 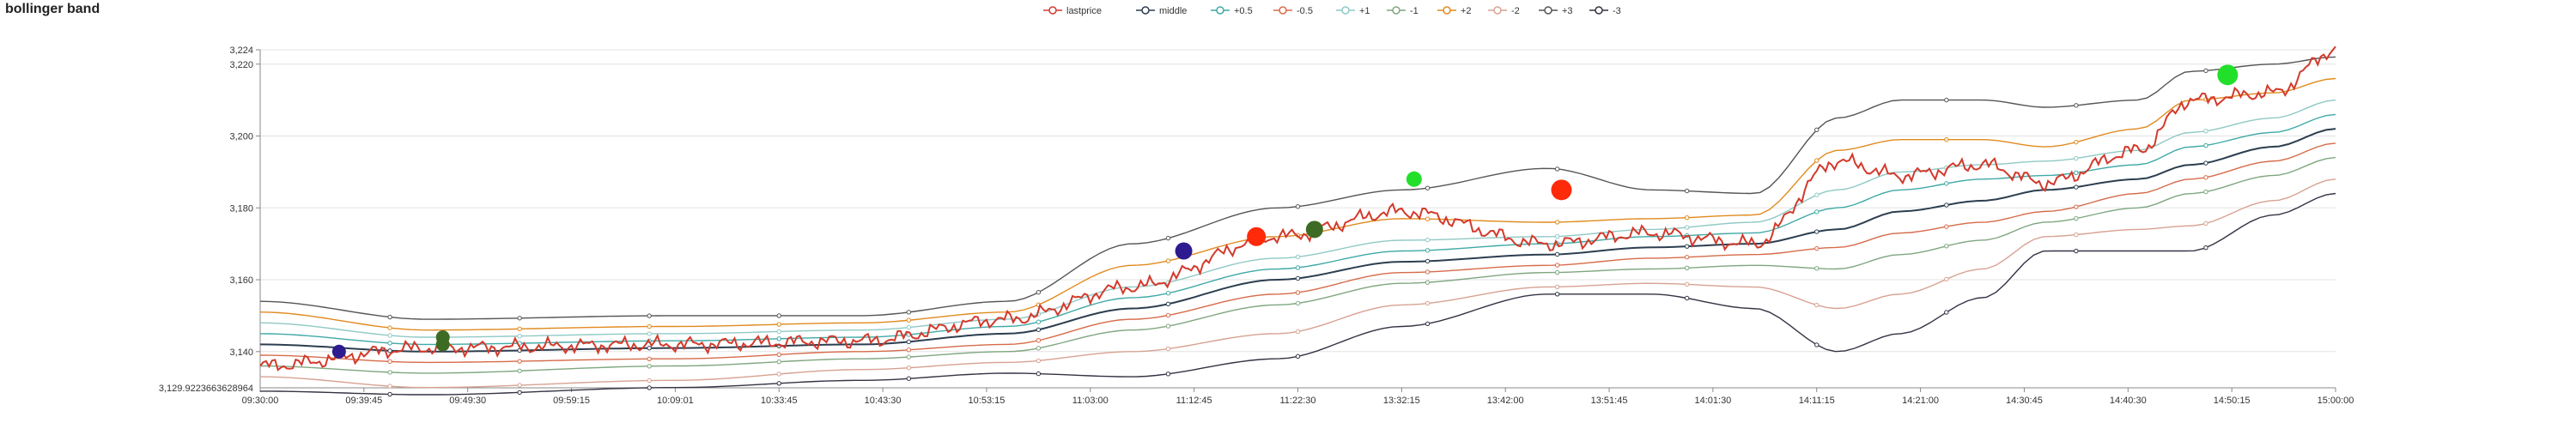 I want to click on legend-label-lastprice: lastprice, so click(x=1084, y=11).